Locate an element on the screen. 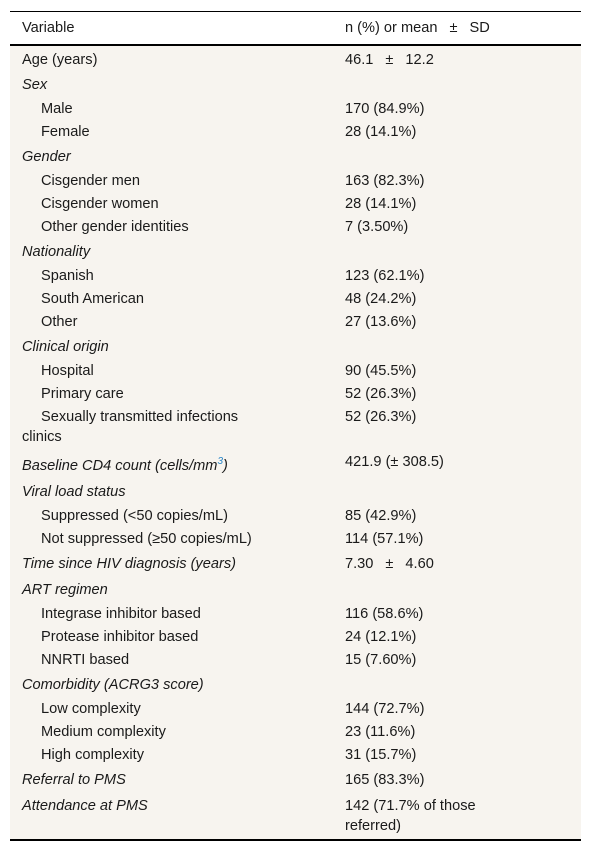 The image size is (592, 841). age-mean: 46.1 is located at coordinates (359, 60).